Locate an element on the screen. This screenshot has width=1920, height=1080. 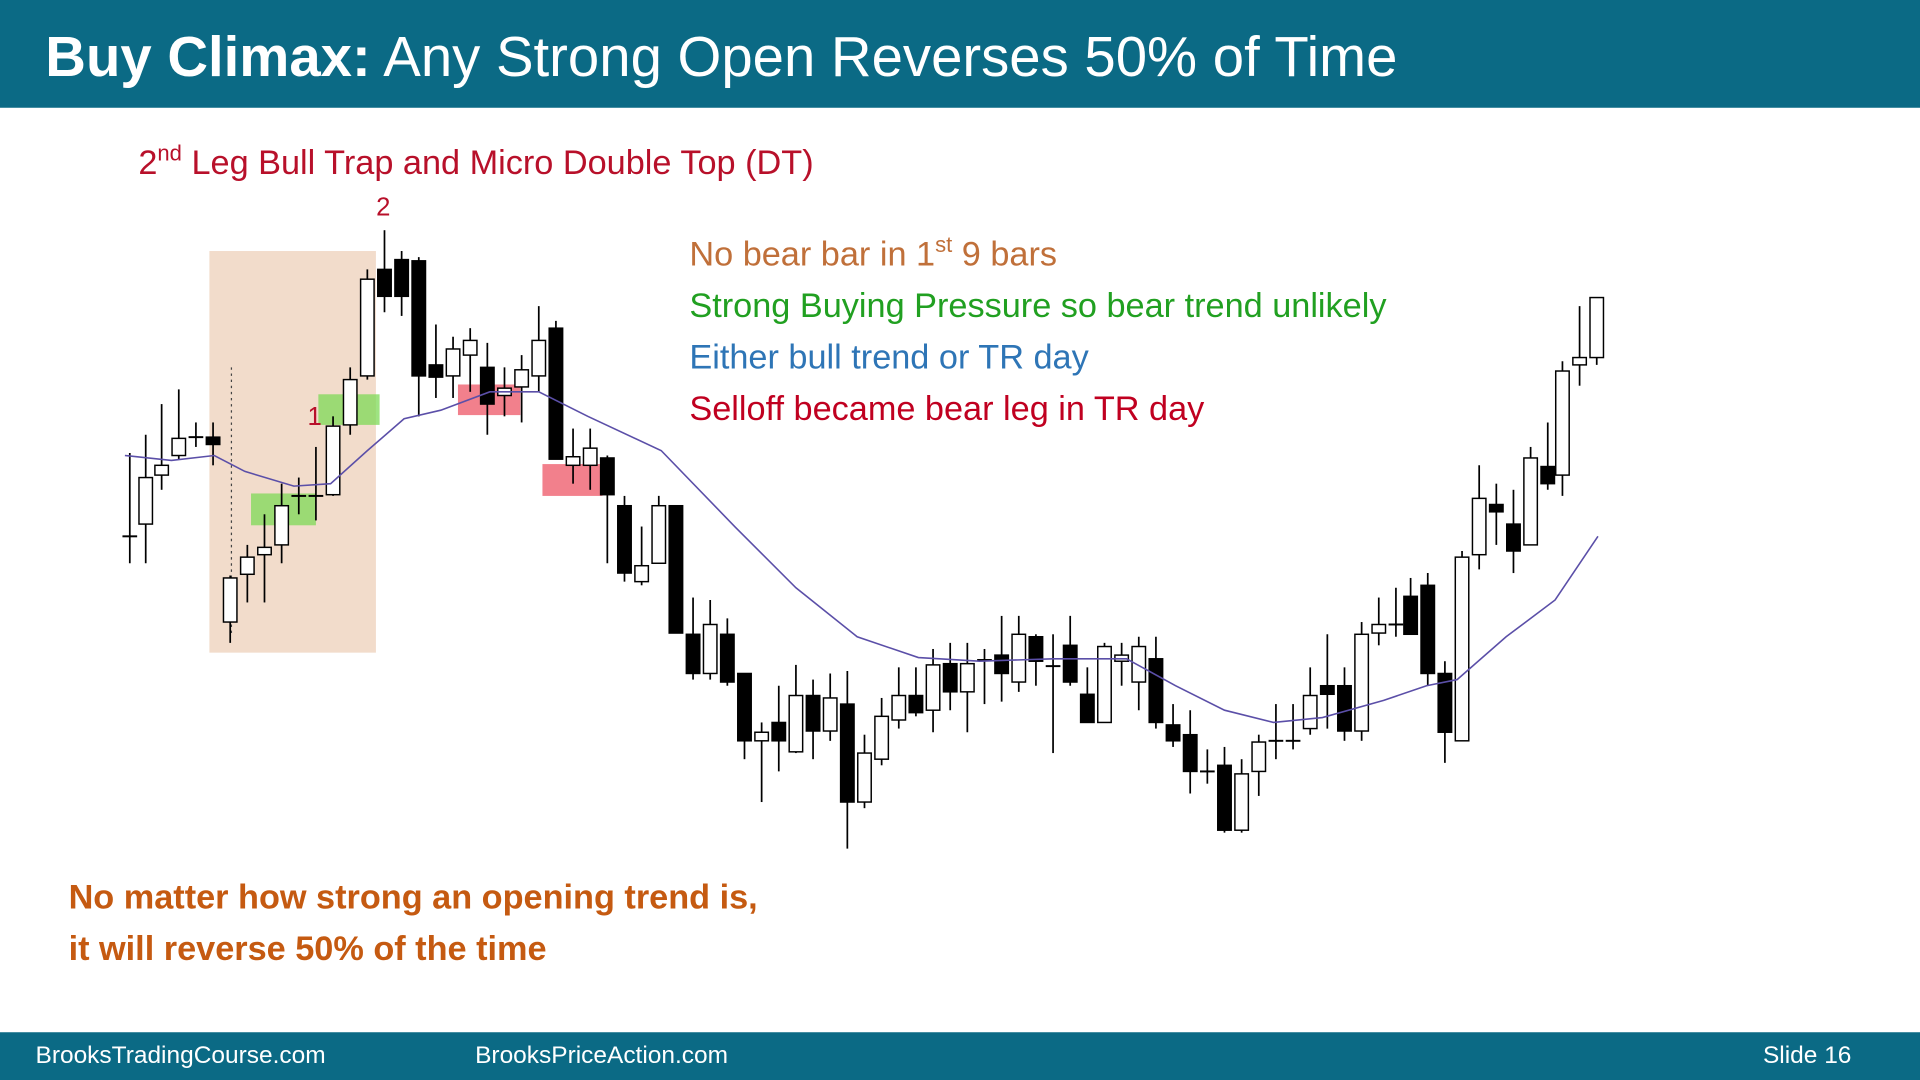
conclusion: it will reverse 50% of the time is located at coordinates (308, 949).